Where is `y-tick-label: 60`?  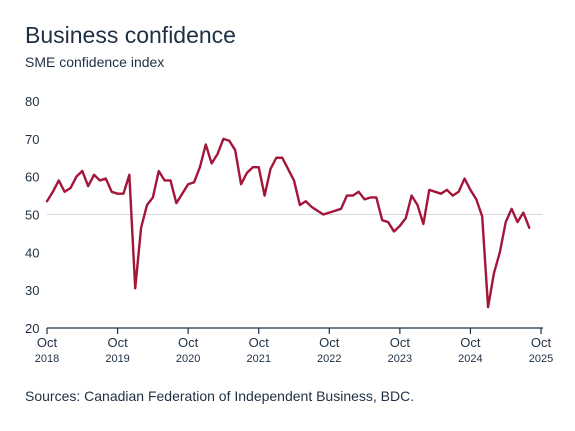 y-tick-label: 60 is located at coordinates (32, 177).